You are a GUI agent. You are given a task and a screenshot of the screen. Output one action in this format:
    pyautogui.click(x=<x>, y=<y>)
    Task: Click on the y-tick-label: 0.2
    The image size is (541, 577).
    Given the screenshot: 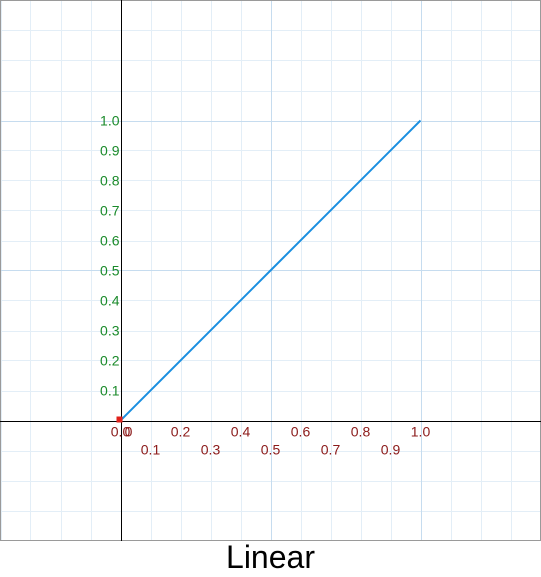 What is the action you would take?
    pyautogui.click(x=110, y=361)
    